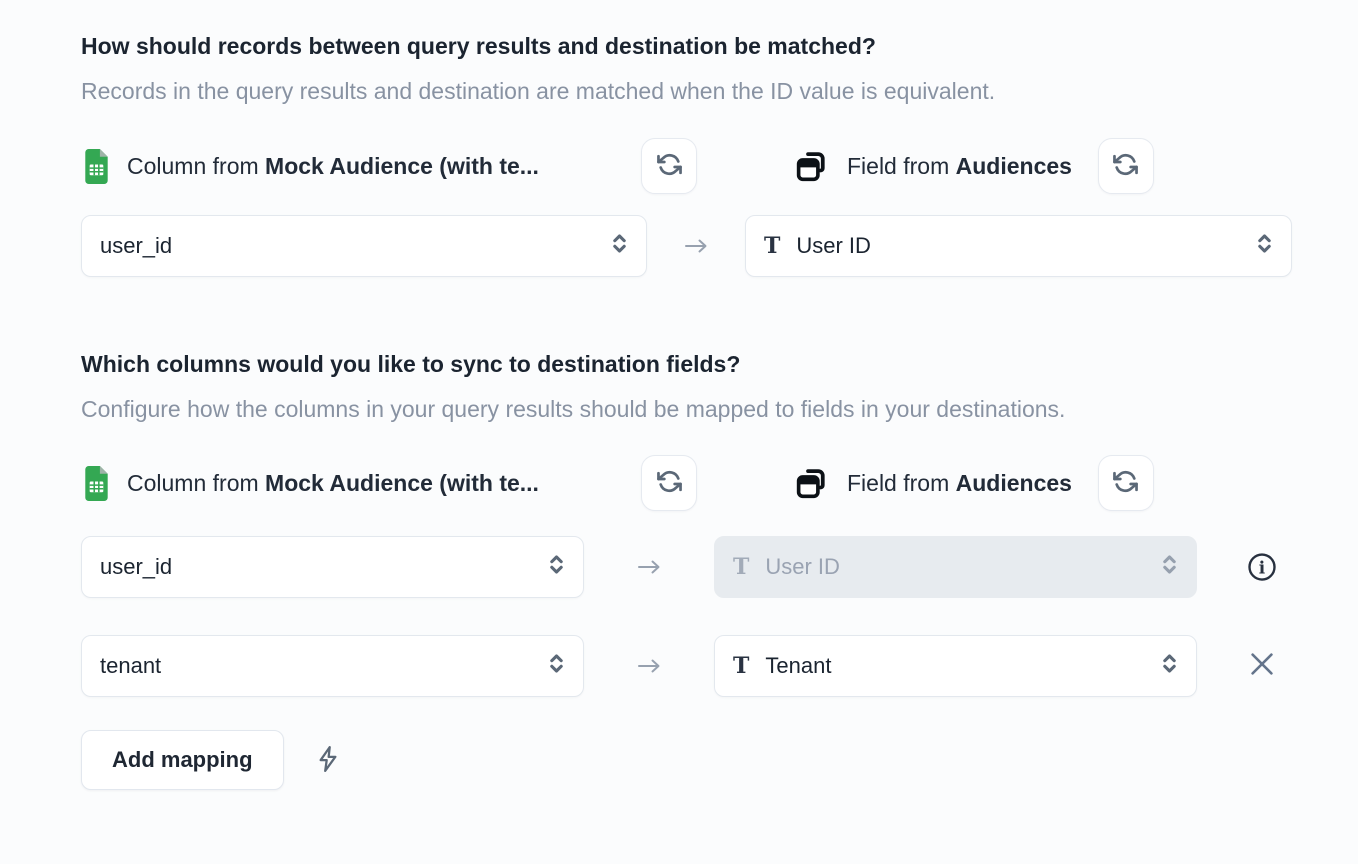 This screenshot has width=1358, height=864. Describe the element at coordinates (332, 567) in the screenshot. I see `sync-source-select-0: user_id` at that location.